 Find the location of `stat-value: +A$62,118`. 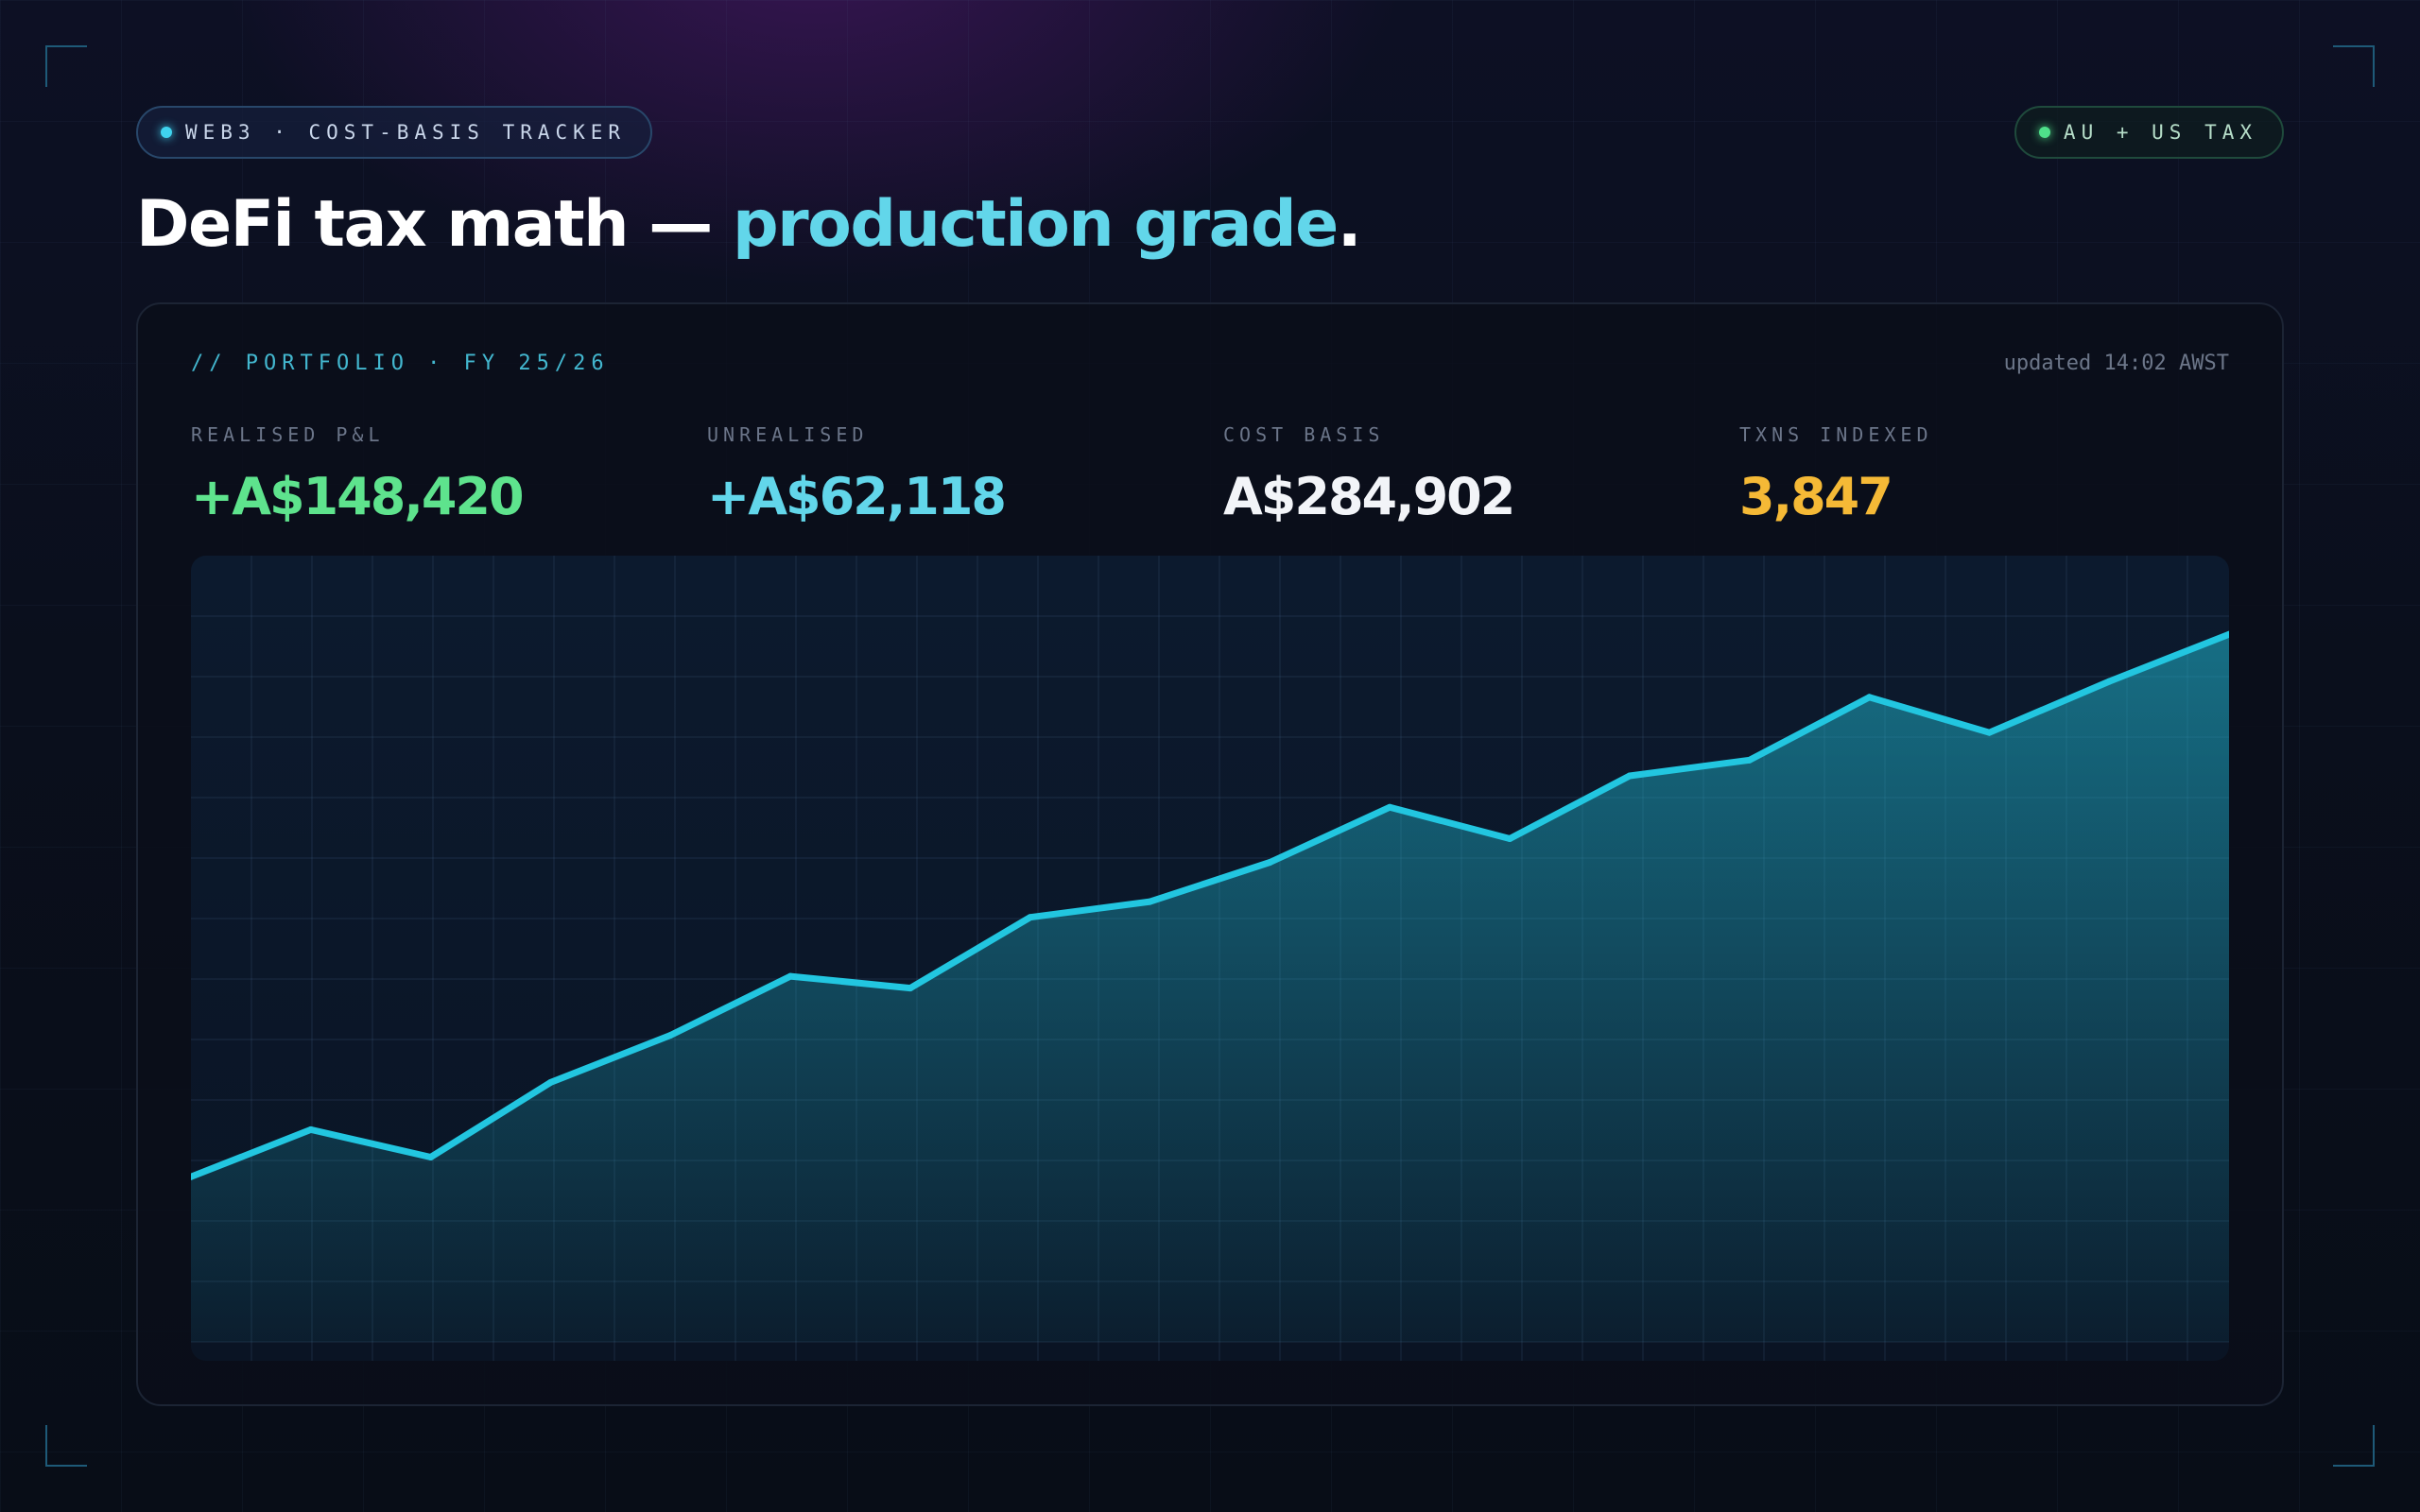

stat-value: +A$62,118 is located at coordinates (857, 496).